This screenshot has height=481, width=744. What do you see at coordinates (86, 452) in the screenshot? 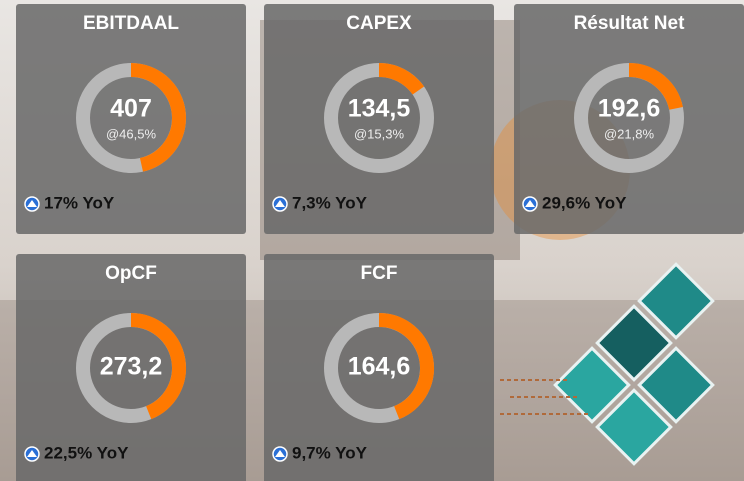
I see `yoy: 22,5% YoY` at bounding box center [86, 452].